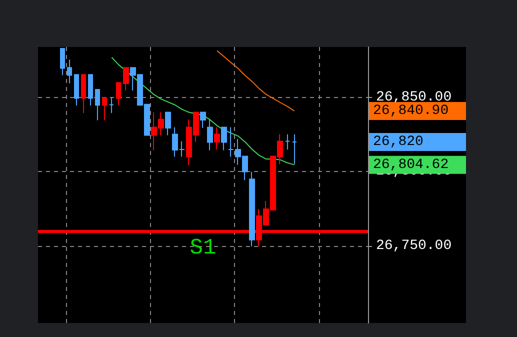 Image resolution: width=517 pixels, height=337 pixels. Describe the element at coordinates (414, 246) in the screenshot. I see `y-tick-label: 26,750.00` at that location.